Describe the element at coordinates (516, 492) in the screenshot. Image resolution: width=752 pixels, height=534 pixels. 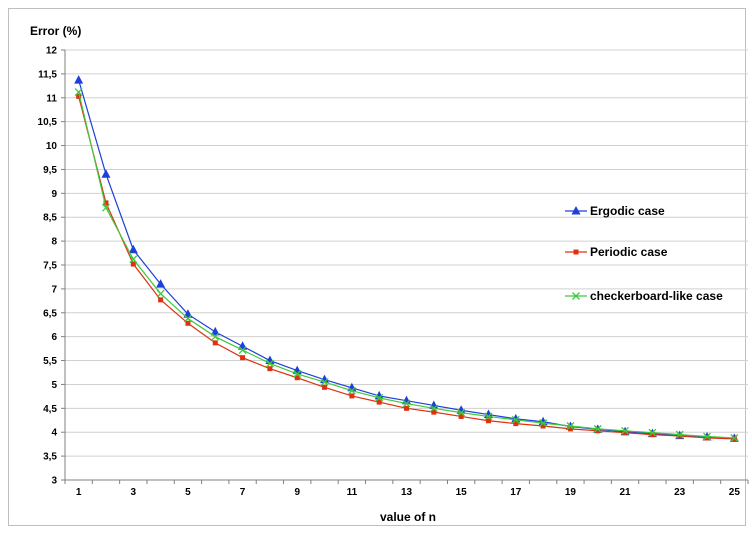
I see `x-tick-label: 17` at that location.